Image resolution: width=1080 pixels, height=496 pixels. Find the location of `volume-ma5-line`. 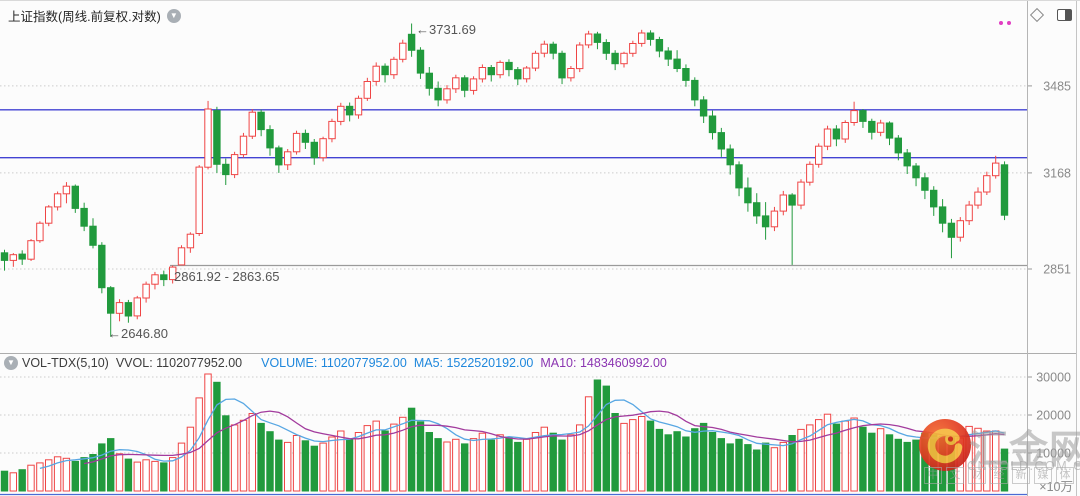

volume-ma5-line is located at coordinates (522, 434).